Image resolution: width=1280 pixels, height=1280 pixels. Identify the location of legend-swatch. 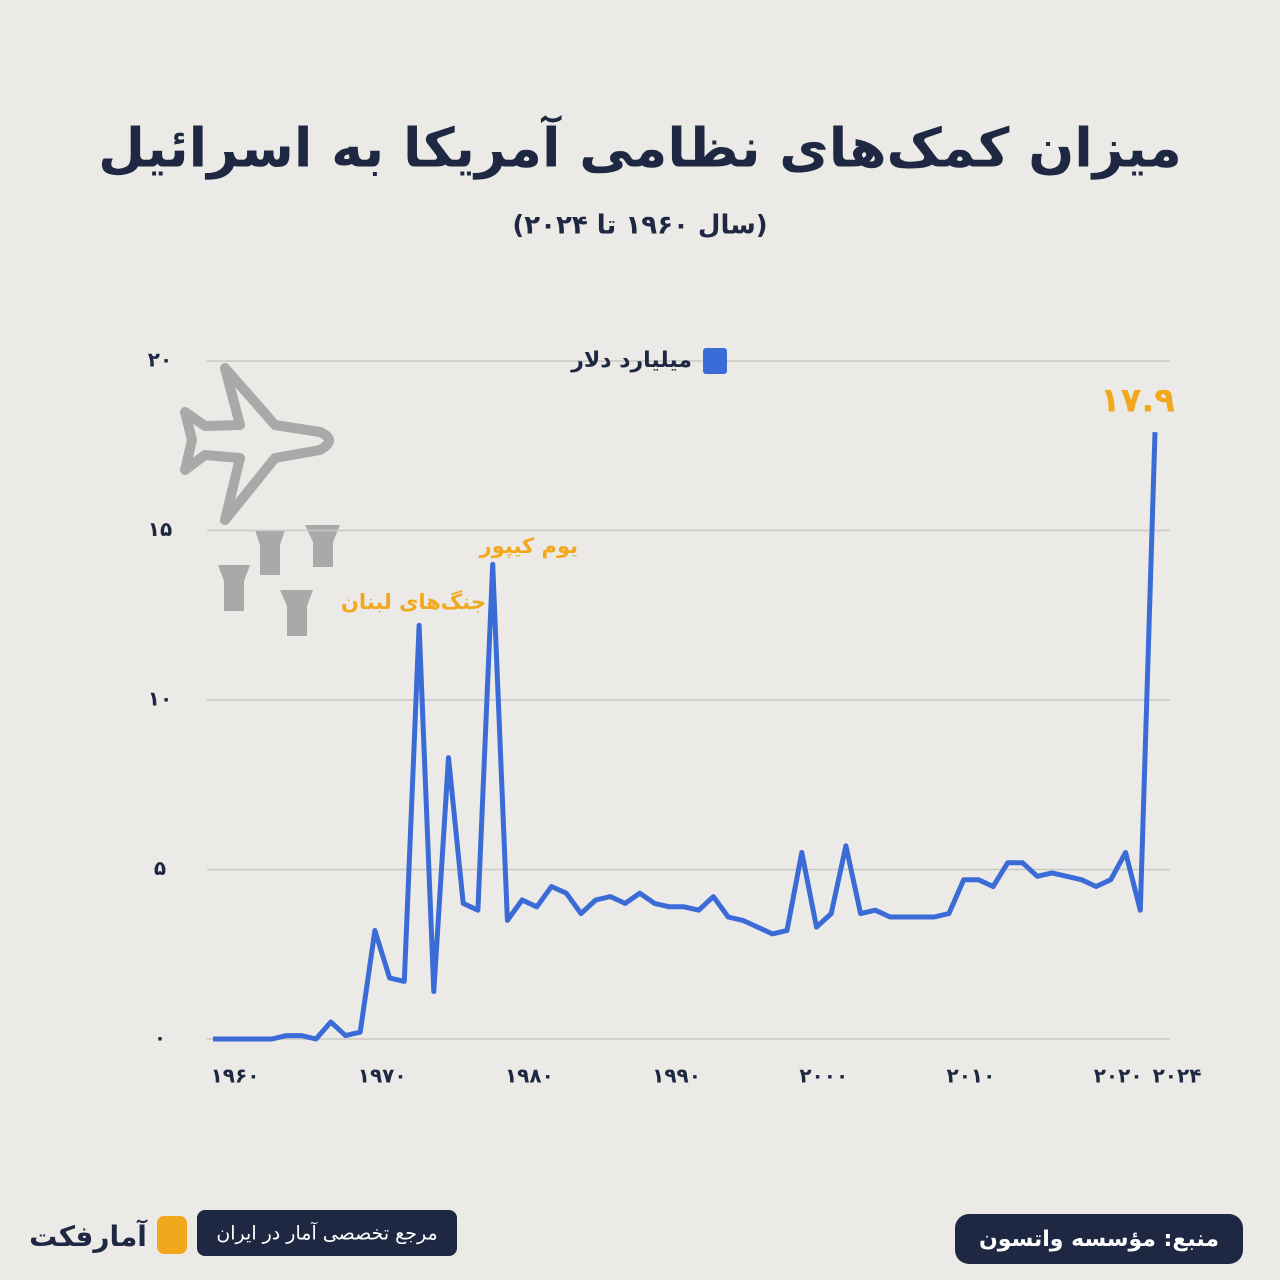
(715, 361).